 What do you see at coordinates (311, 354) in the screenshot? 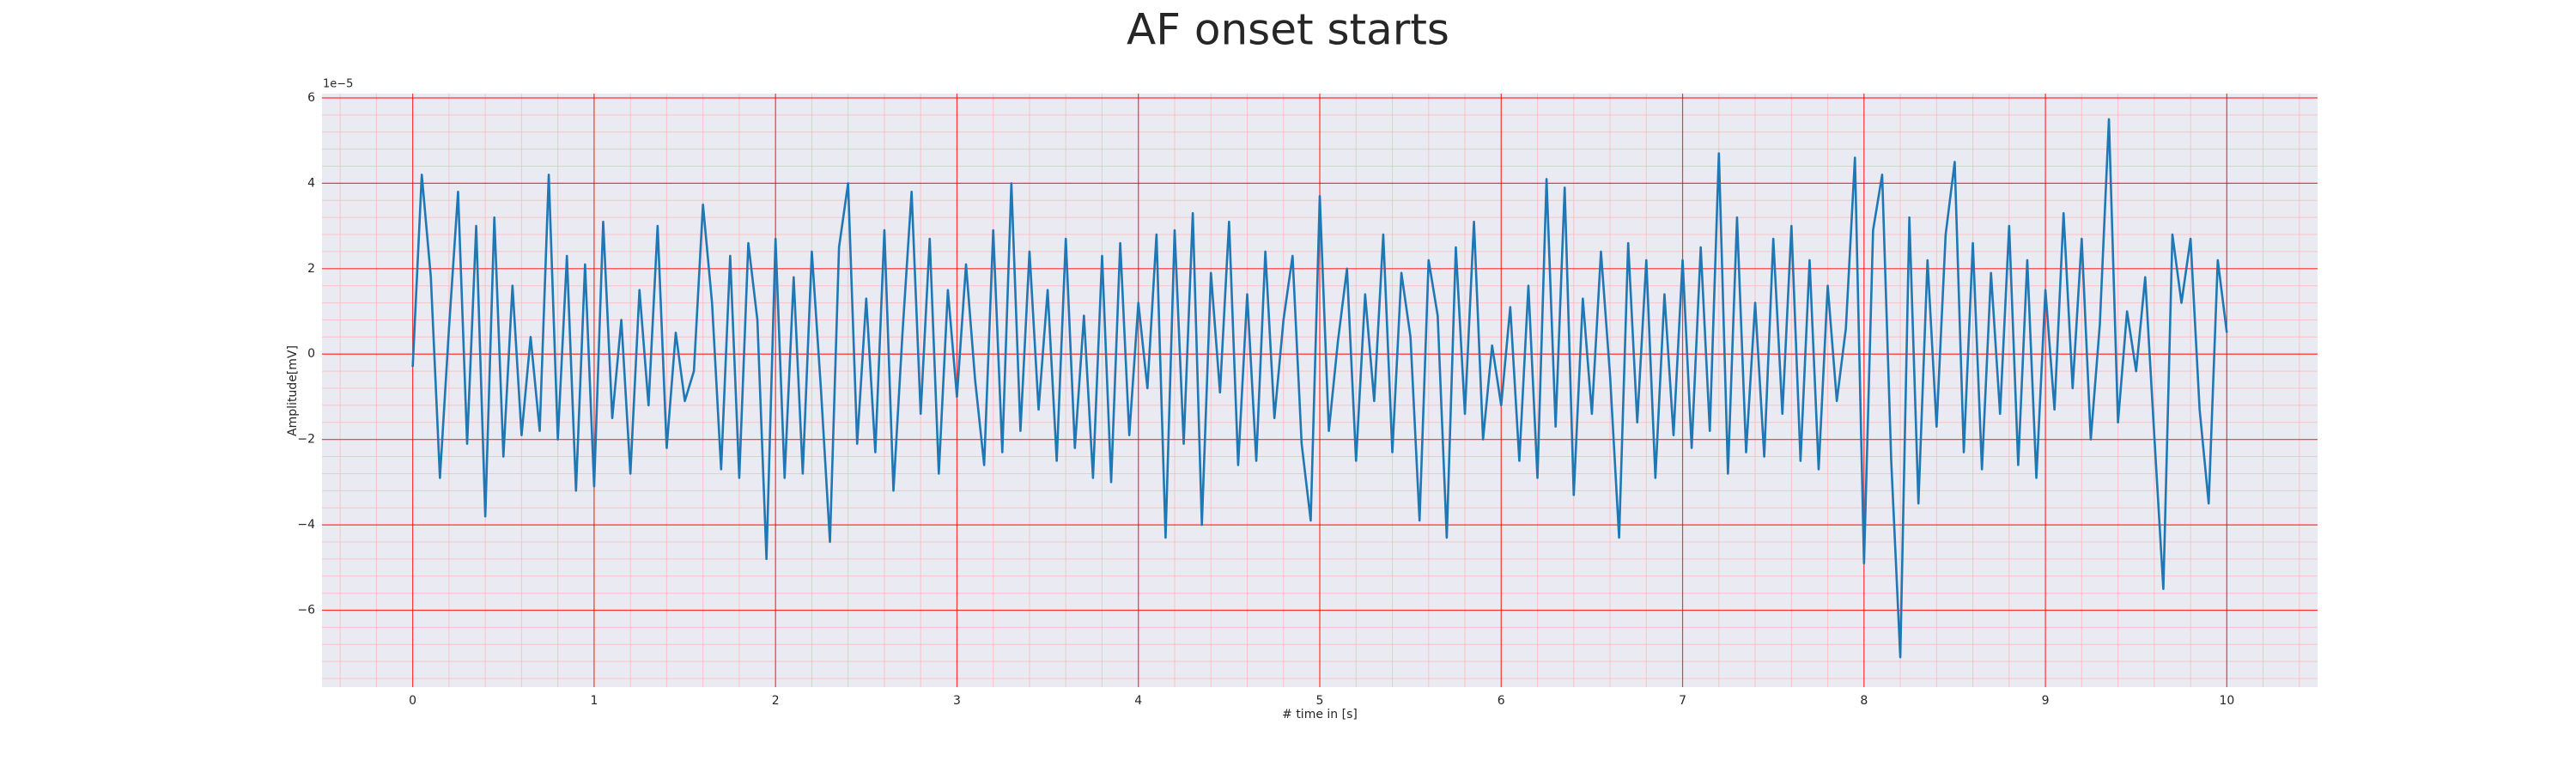
I see `y-tick-label: 0` at bounding box center [311, 354].